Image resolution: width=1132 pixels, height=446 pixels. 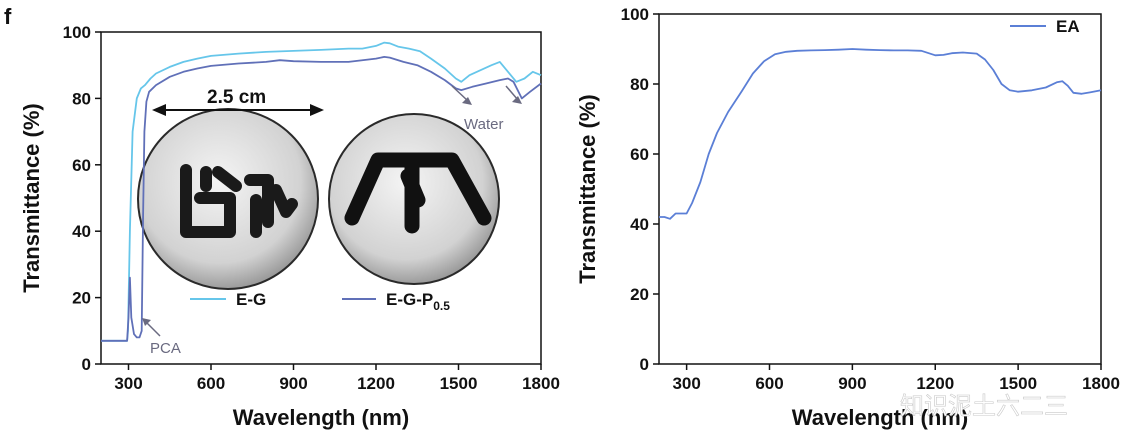 What do you see at coordinates (418, 193) in the screenshot?
I see `photo-glyph-right` at bounding box center [418, 193].